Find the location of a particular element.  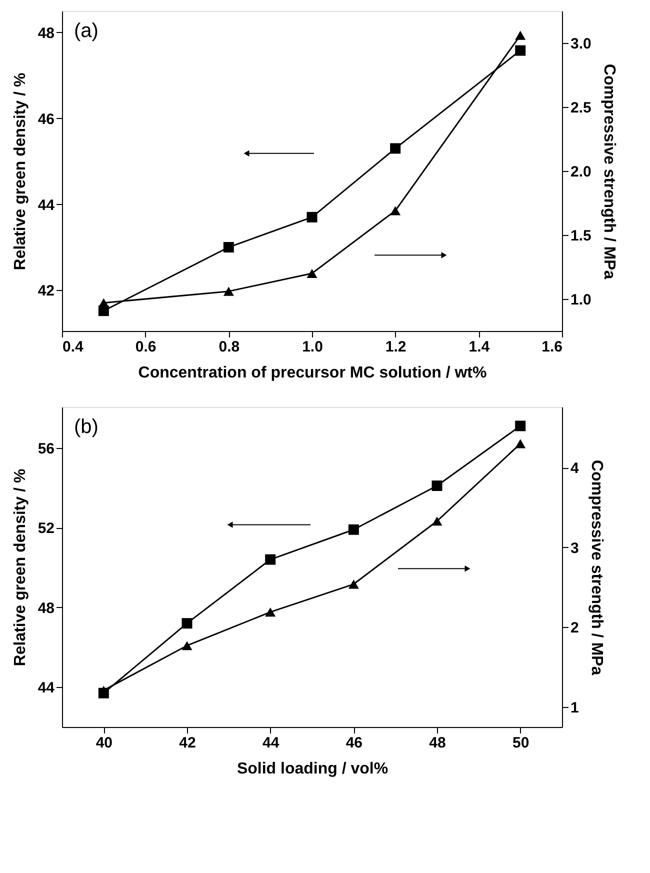

y2-tick-label: 2.5 is located at coordinates (581, 108).